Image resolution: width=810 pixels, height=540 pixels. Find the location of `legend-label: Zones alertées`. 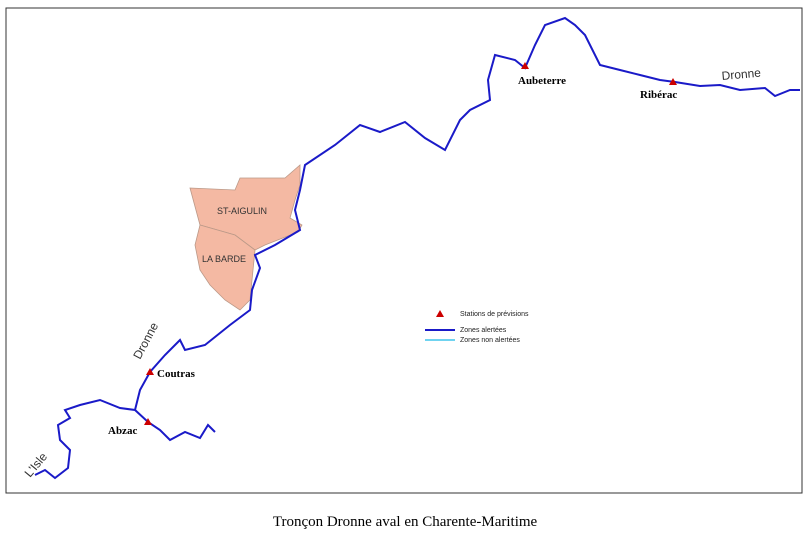

legend-label: Zones alertées is located at coordinates (483, 330).